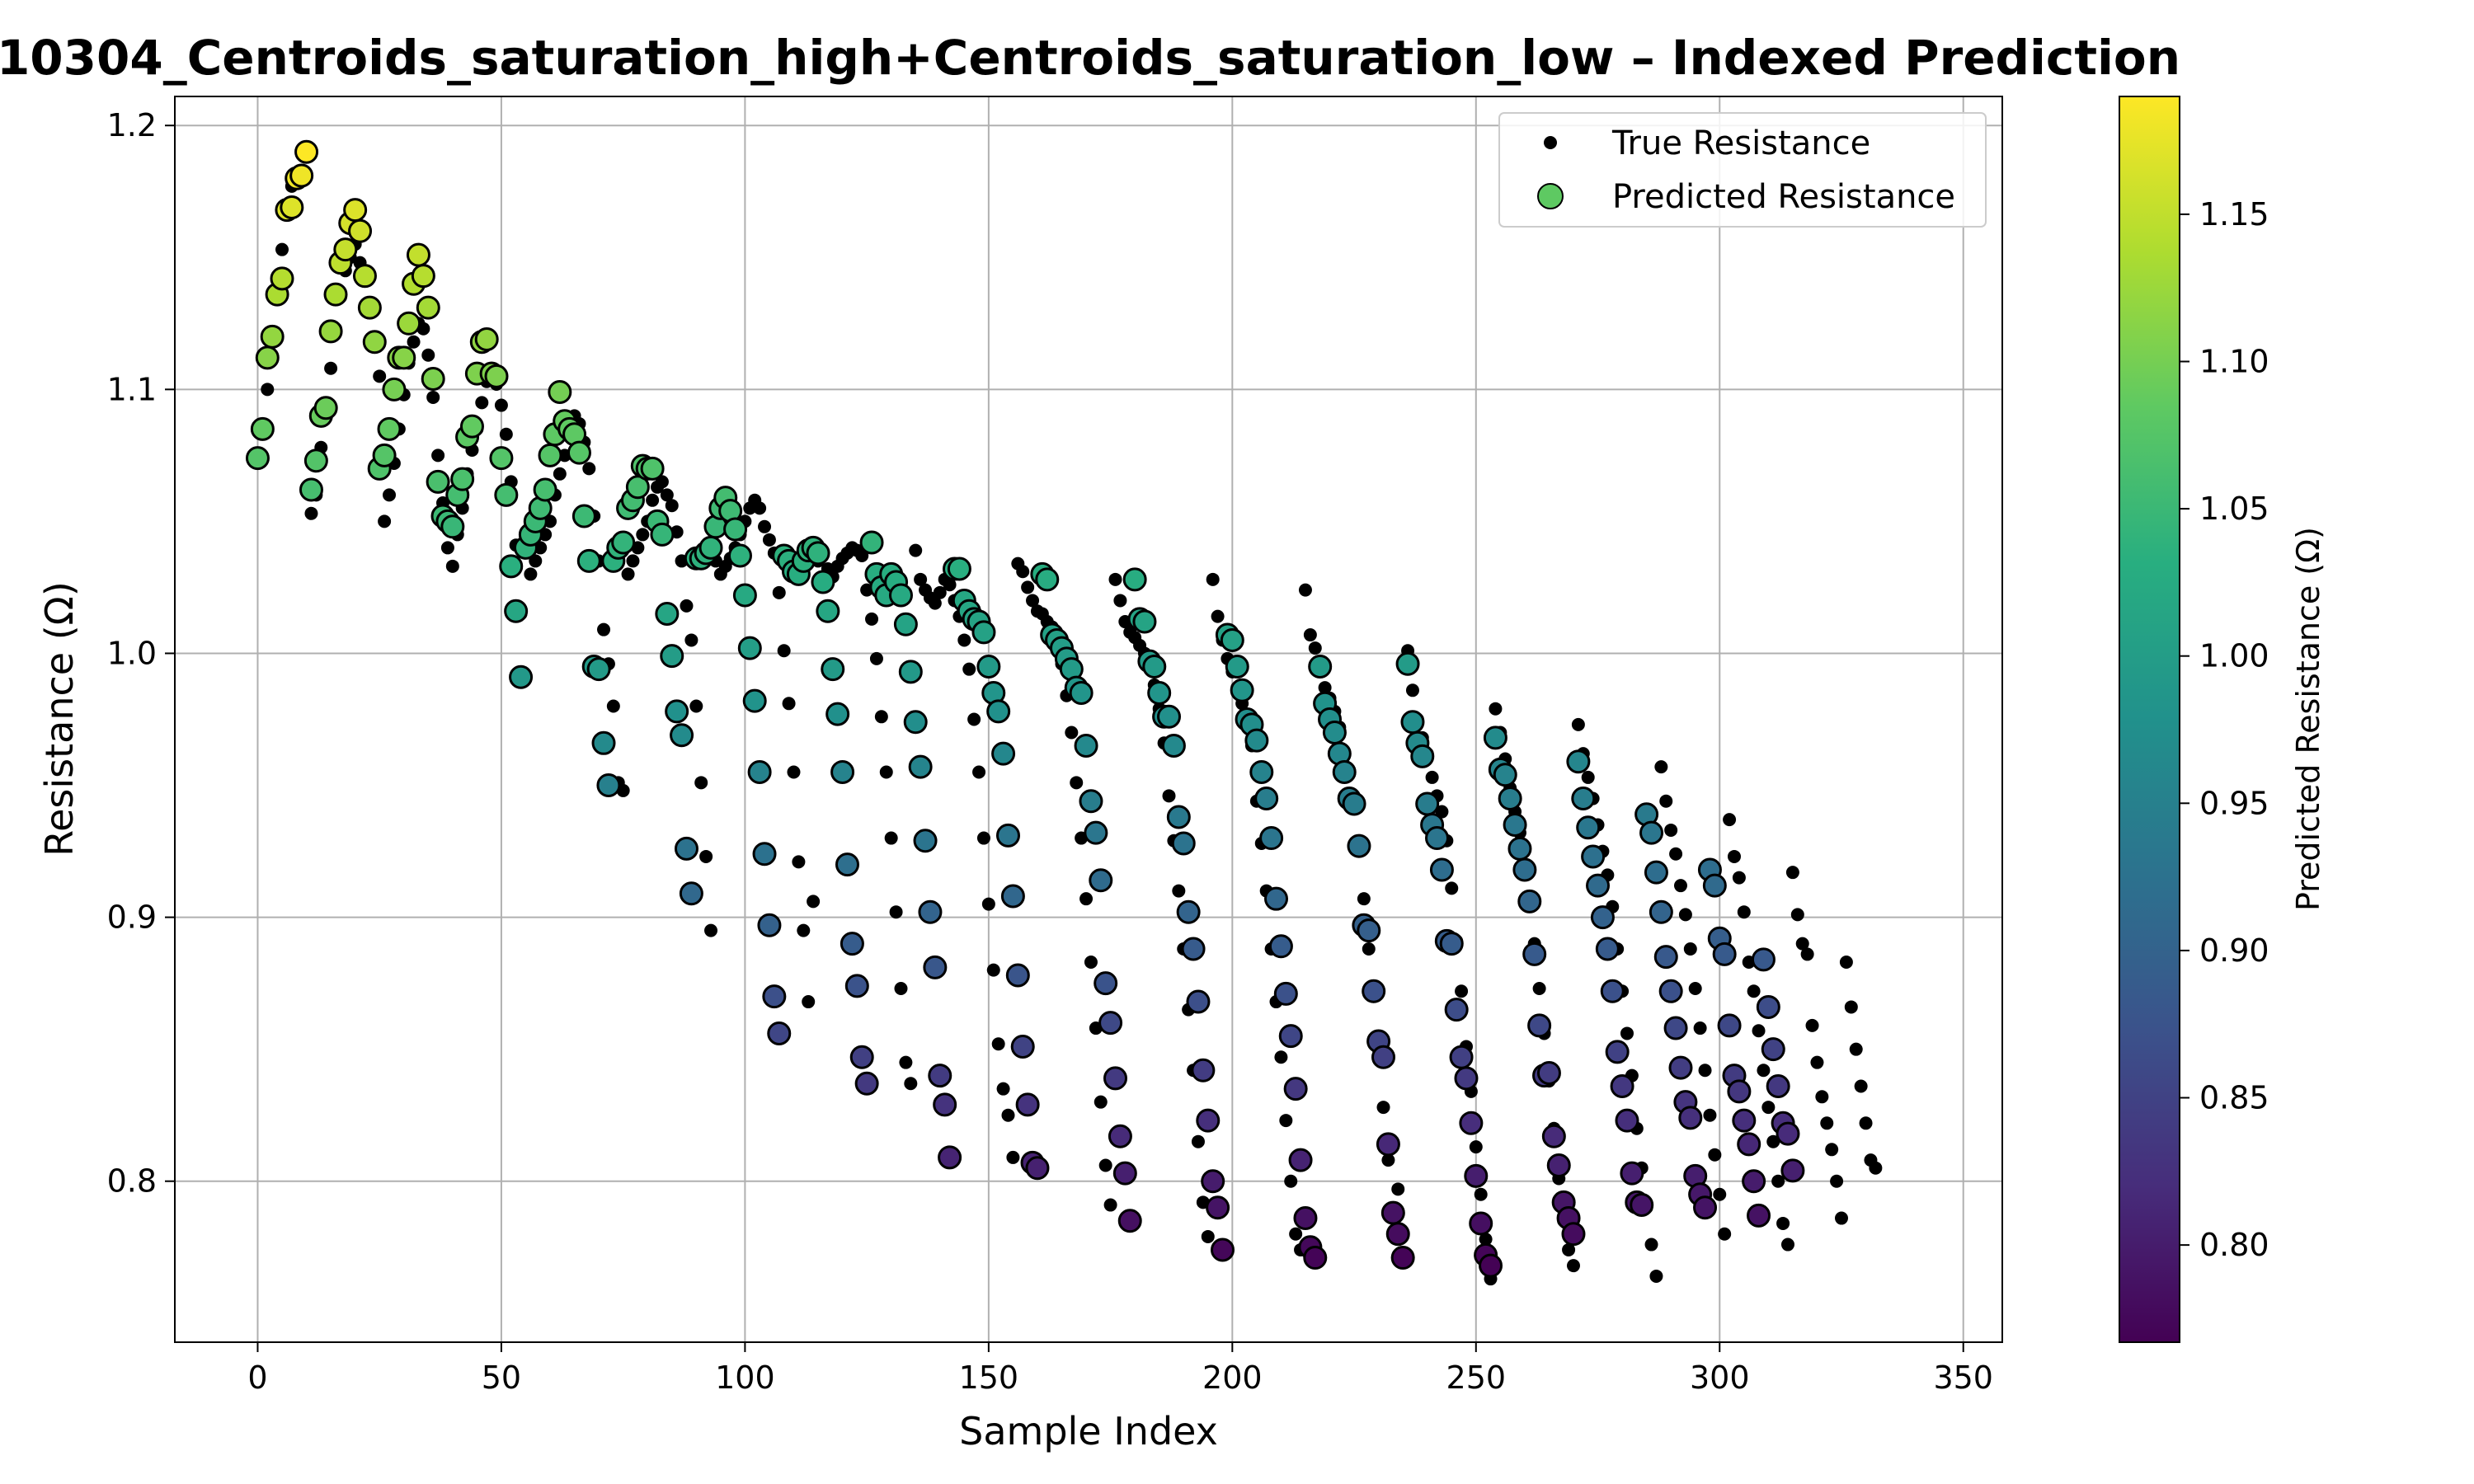 Image resolution: width=2474 pixels, height=1484 pixels. I want to click on y-tick-label: 1.2, so click(132, 125).